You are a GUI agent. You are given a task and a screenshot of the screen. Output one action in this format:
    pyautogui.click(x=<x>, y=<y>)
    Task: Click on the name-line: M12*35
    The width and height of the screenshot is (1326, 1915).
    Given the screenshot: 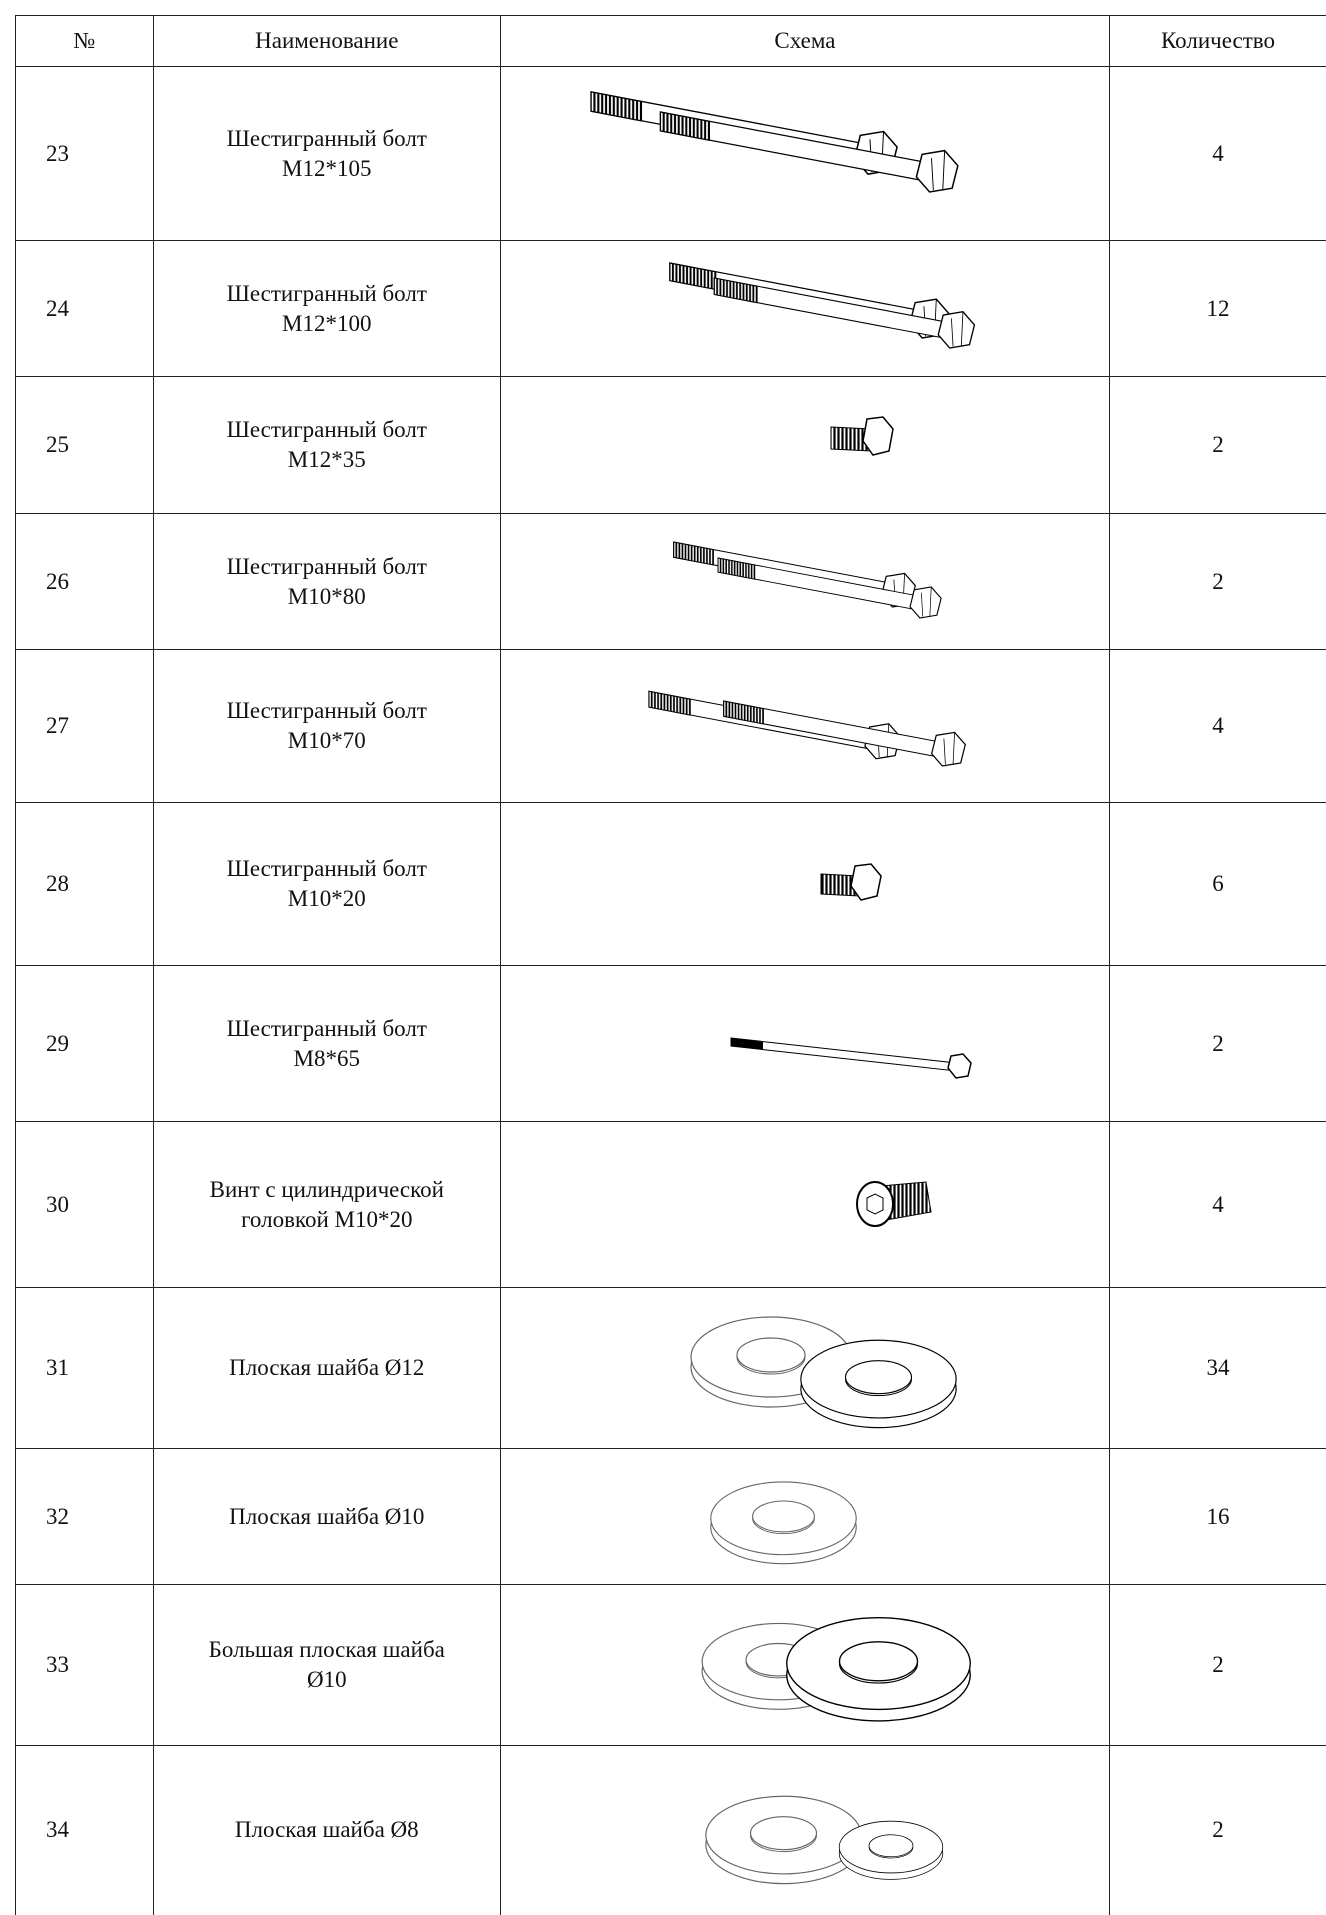 What is the action you would take?
    pyautogui.click(x=326, y=459)
    